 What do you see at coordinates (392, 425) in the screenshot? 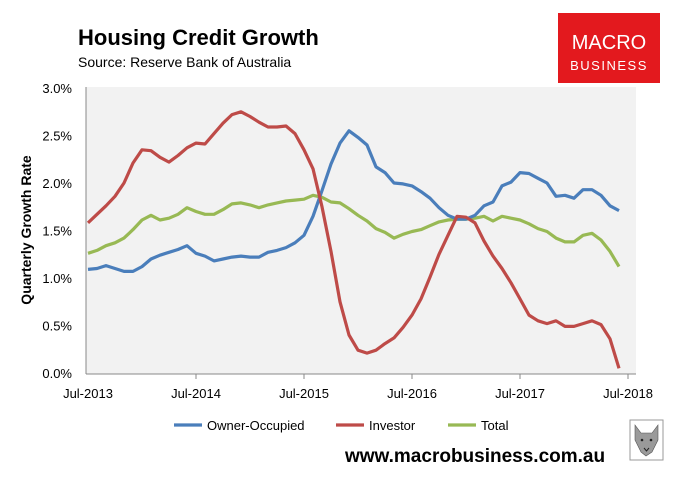
I see `legend-label: Investor` at bounding box center [392, 425].